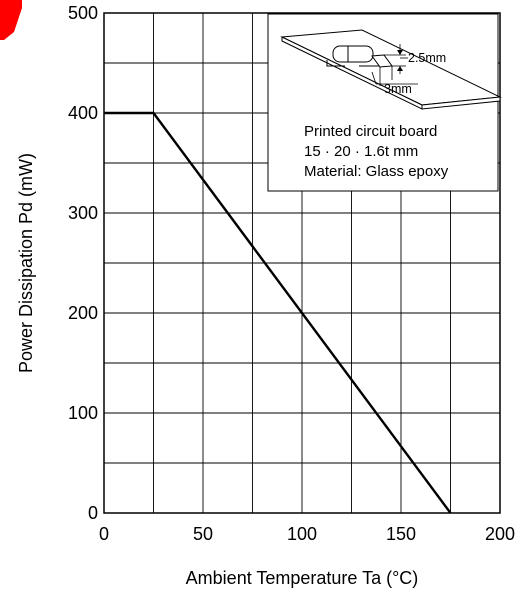 This screenshot has width=526, height=595. What do you see at coordinates (203, 534) in the screenshot?
I see `x-tick-label: 50` at bounding box center [203, 534].